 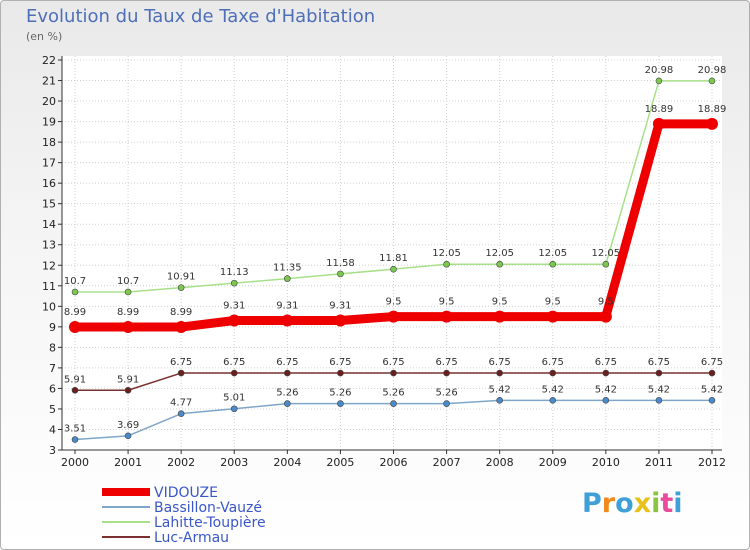 What do you see at coordinates (52, 388) in the screenshot?
I see `y-tick-label: 6` at bounding box center [52, 388].